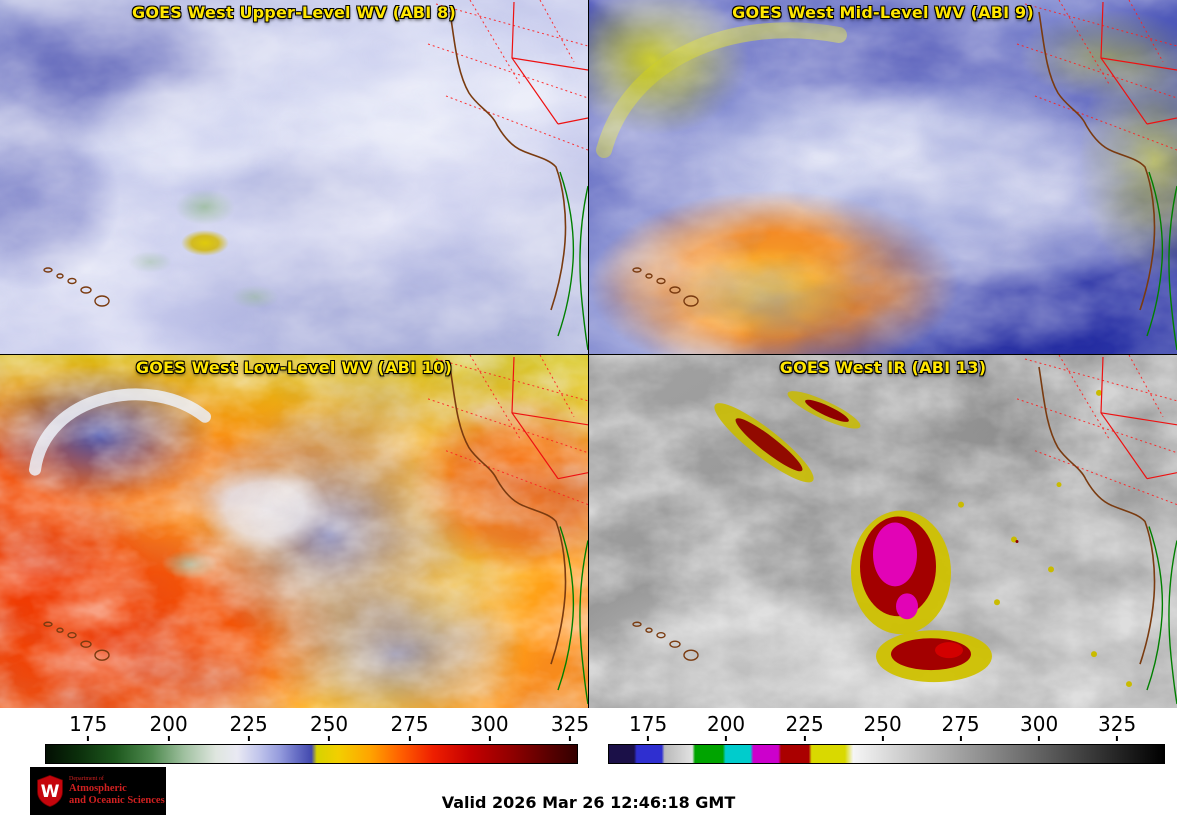 The width and height of the screenshot is (1177, 820). What do you see at coordinates (923, 538) in the screenshot?
I see `cold-cloud-top-enhancements` at bounding box center [923, 538].